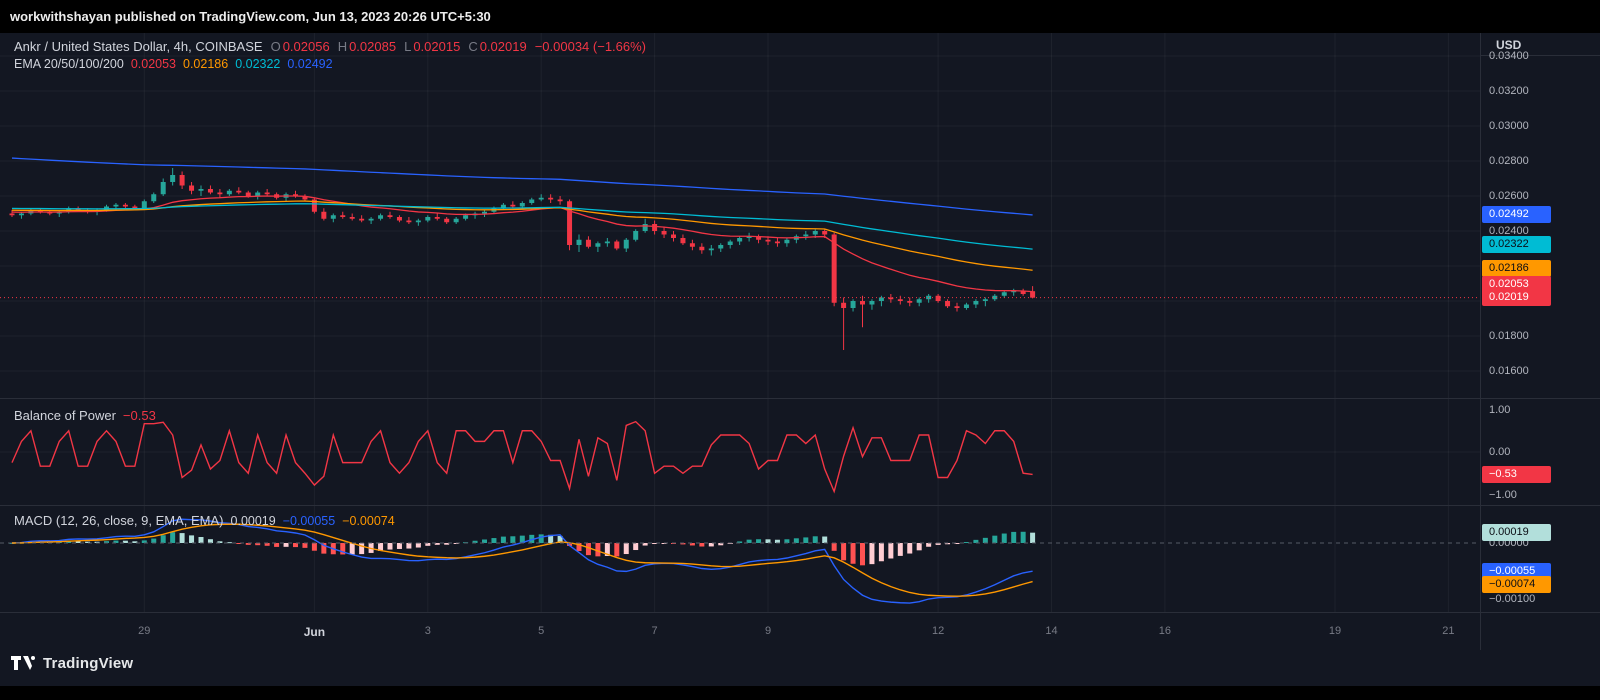 The image size is (1600, 700). I want to click on ohlc-values: O 0.02056 H 0.02085 L 0.02015 C 0.02019, so click(395, 46).